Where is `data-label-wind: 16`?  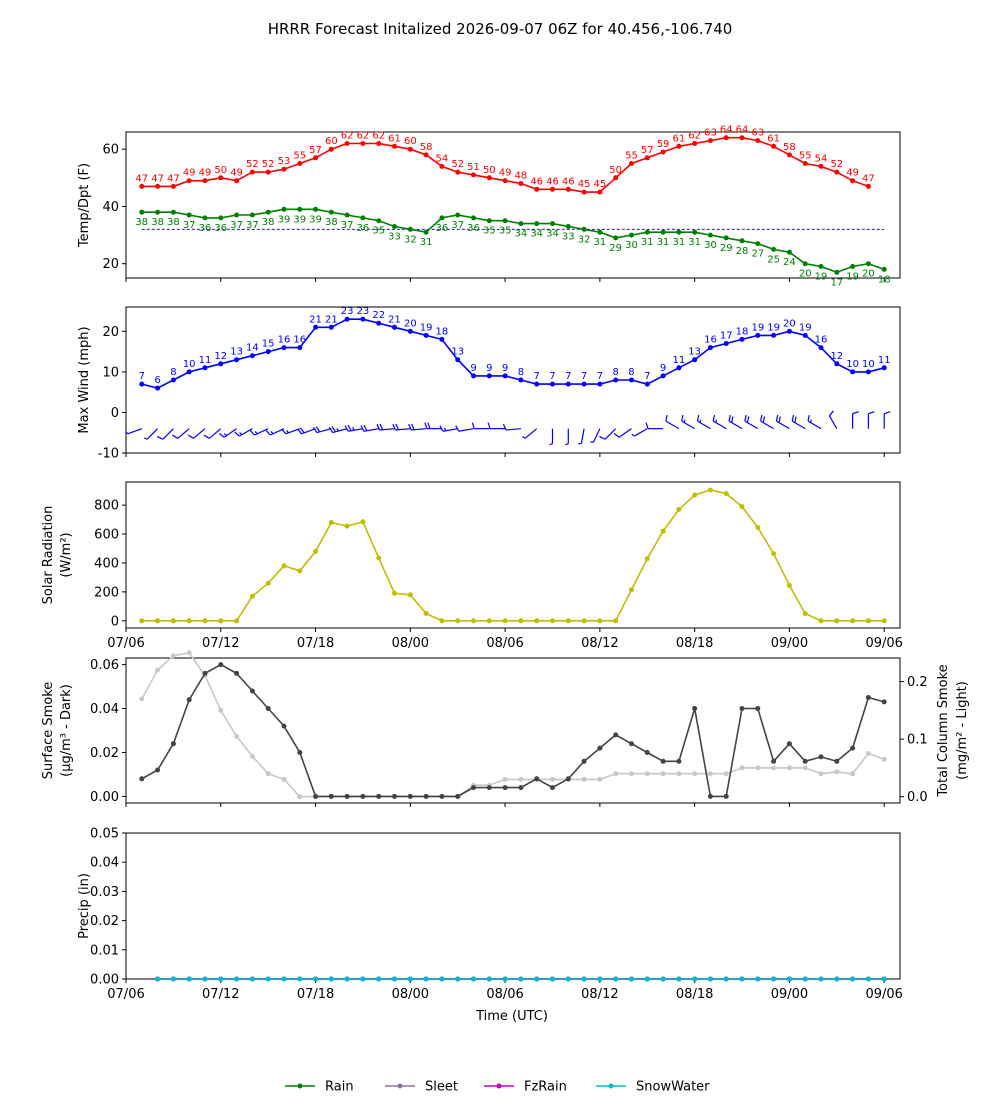
data-label-wind: 16 is located at coordinates (710, 340).